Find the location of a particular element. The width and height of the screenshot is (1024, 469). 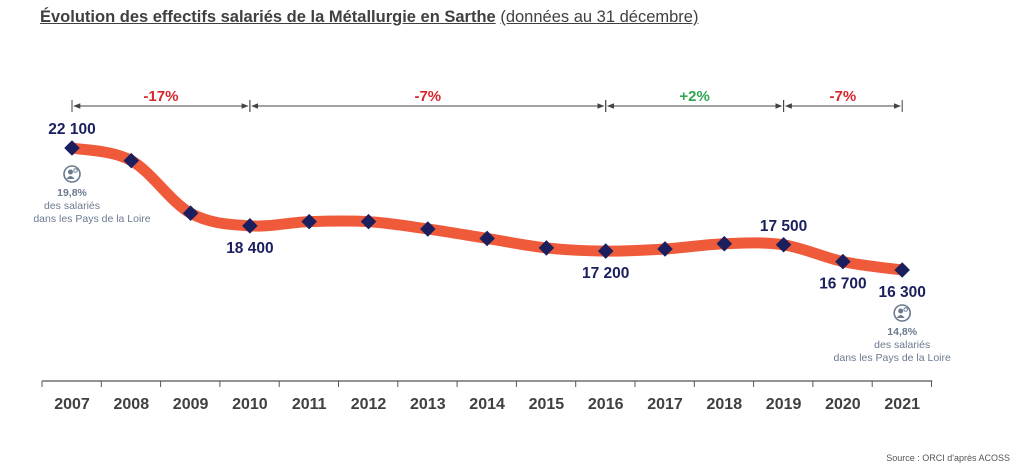

x-tick-label: 2017 is located at coordinates (665, 404).